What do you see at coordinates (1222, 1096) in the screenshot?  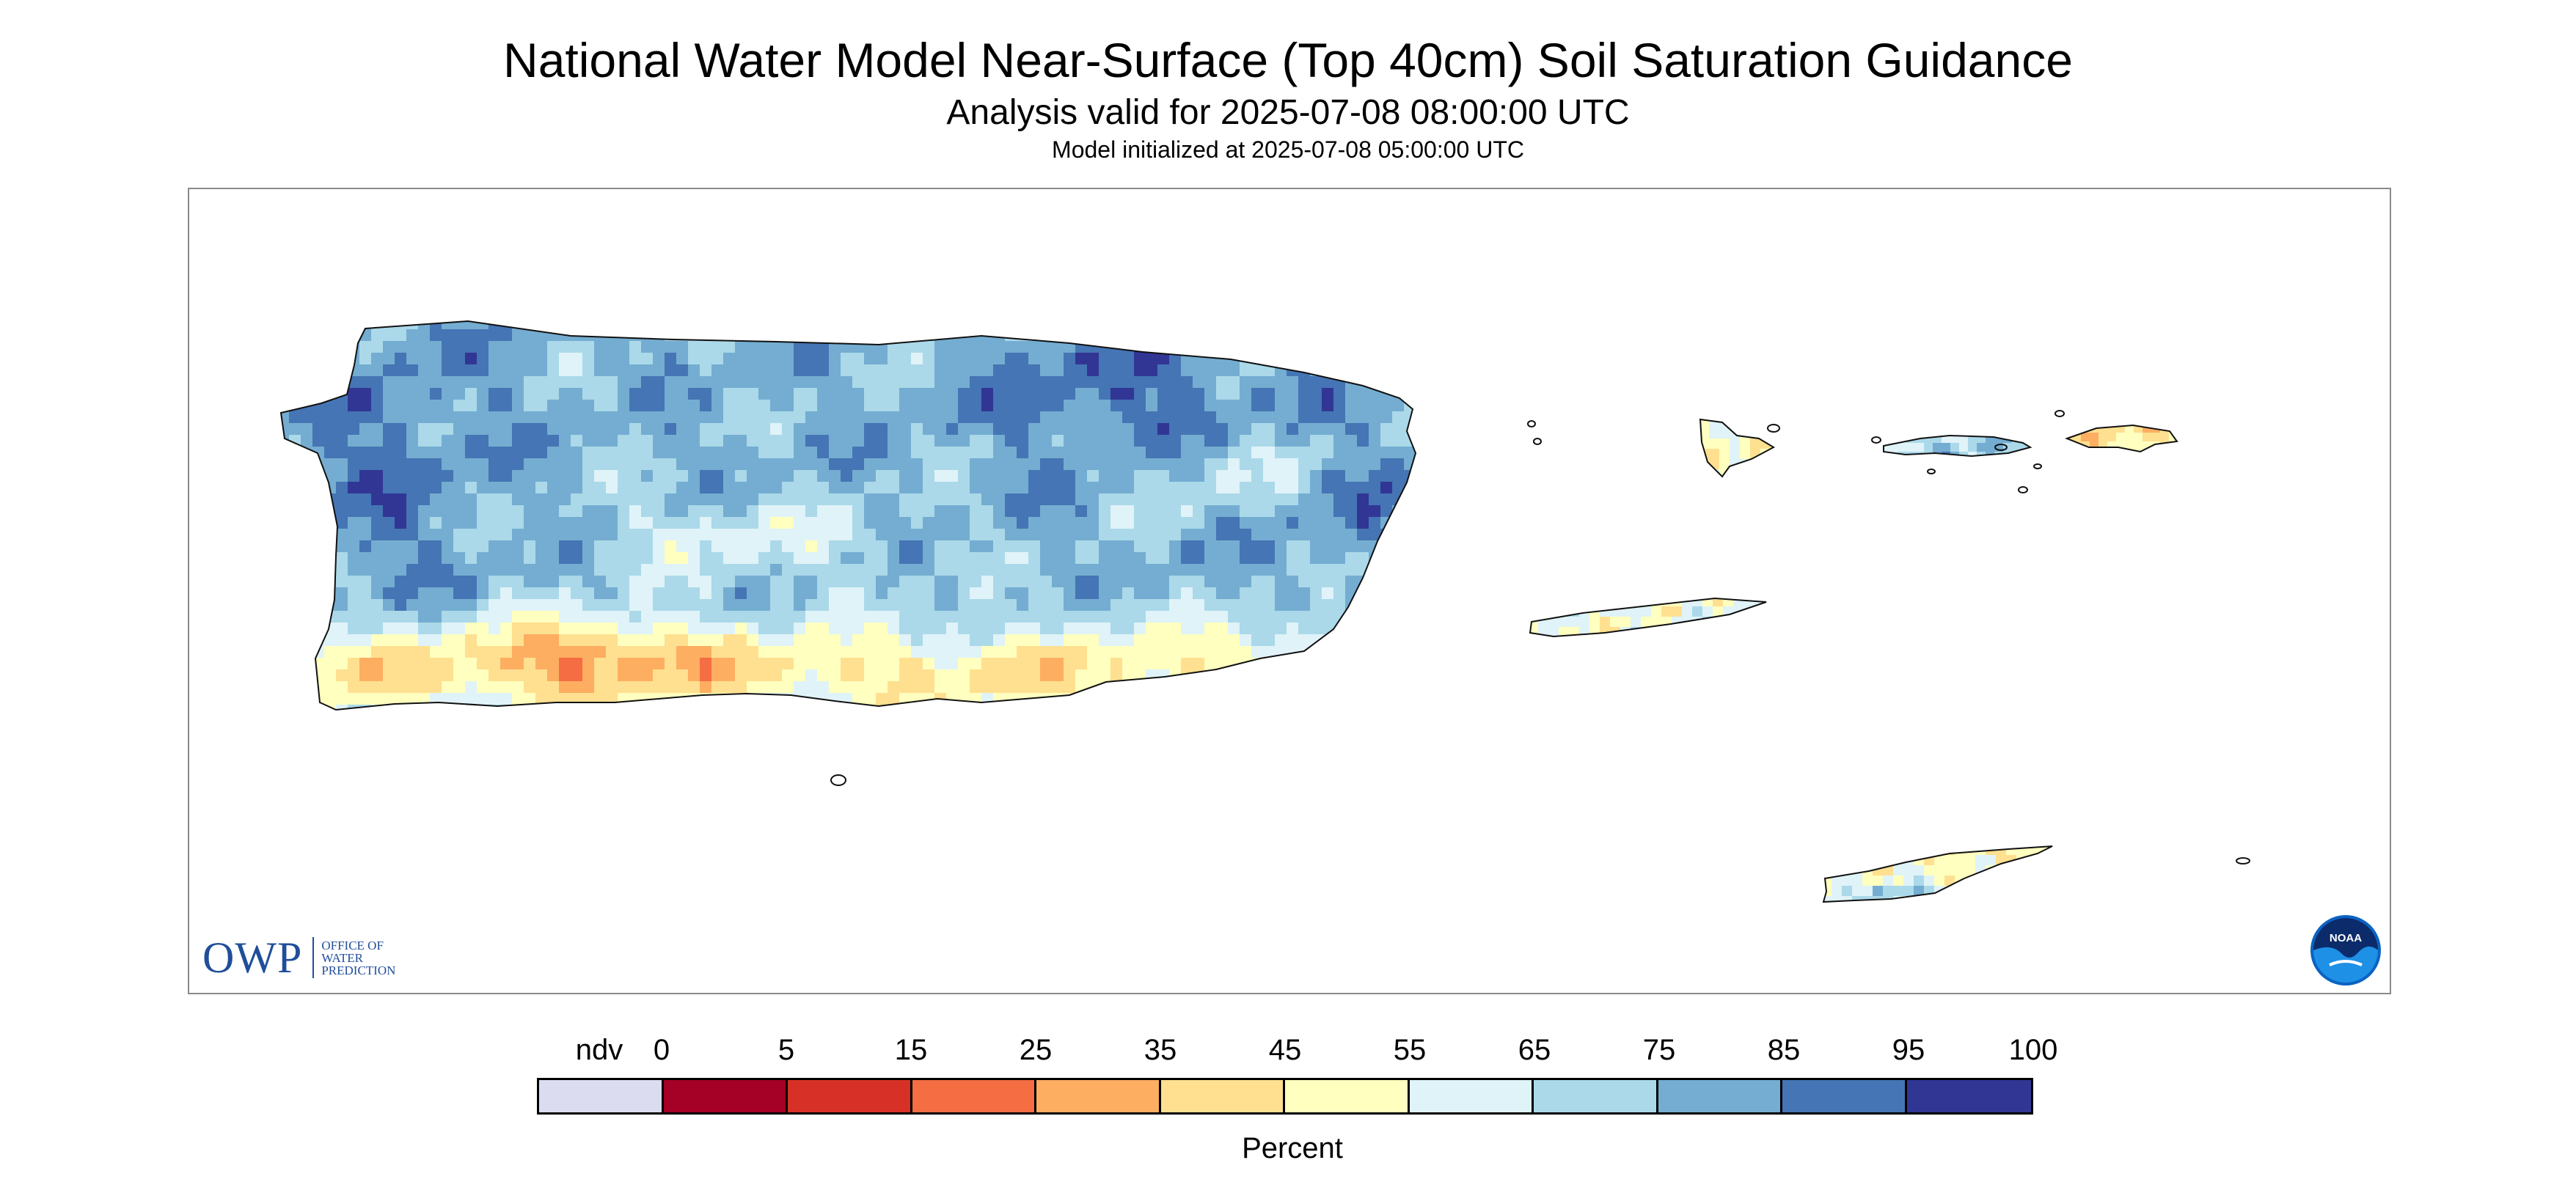 I see `colorbar-swatch` at bounding box center [1222, 1096].